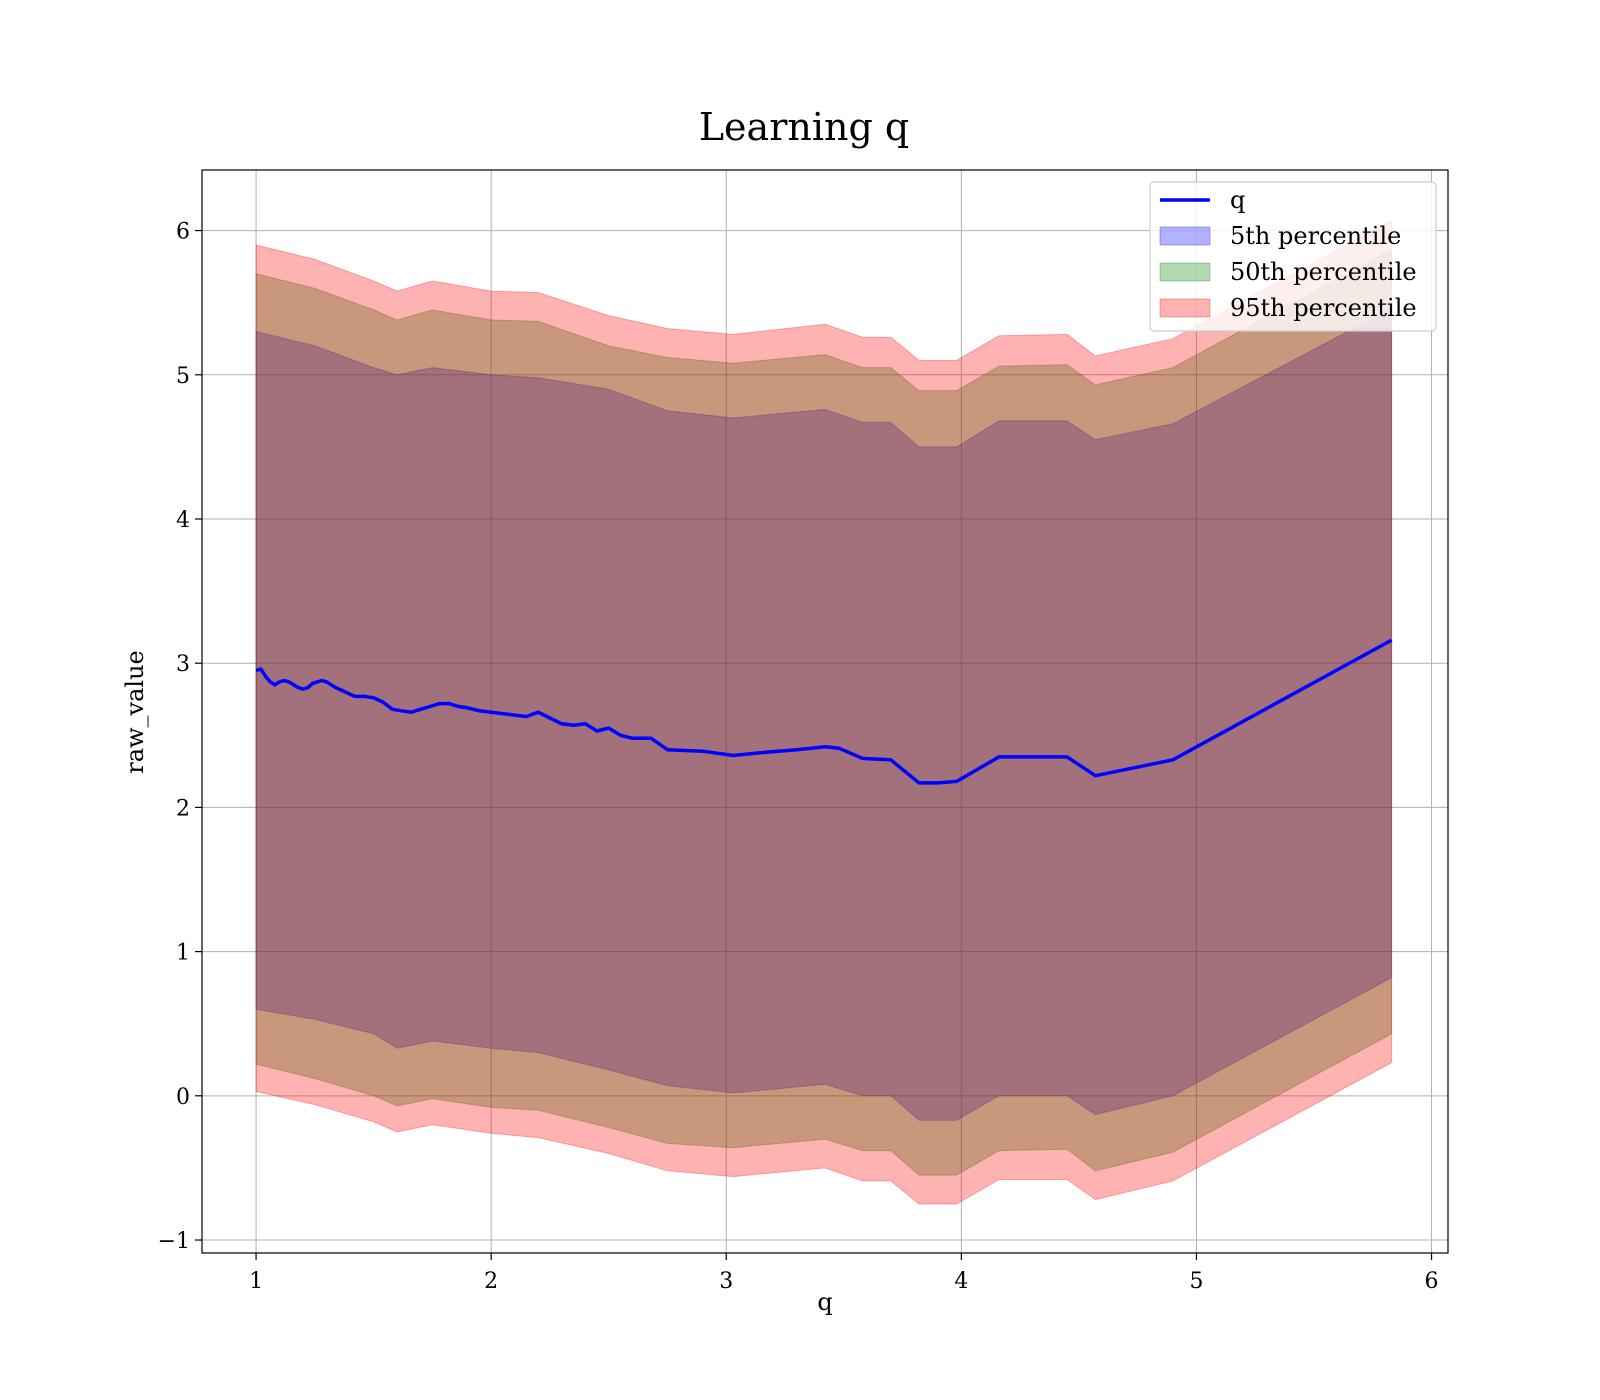 Image resolution: width=1600 pixels, height=1400 pixels. What do you see at coordinates (1432, 1281) in the screenshot?
I see `x-tick-label-5: 6` at bounding box center [1432, 1281].